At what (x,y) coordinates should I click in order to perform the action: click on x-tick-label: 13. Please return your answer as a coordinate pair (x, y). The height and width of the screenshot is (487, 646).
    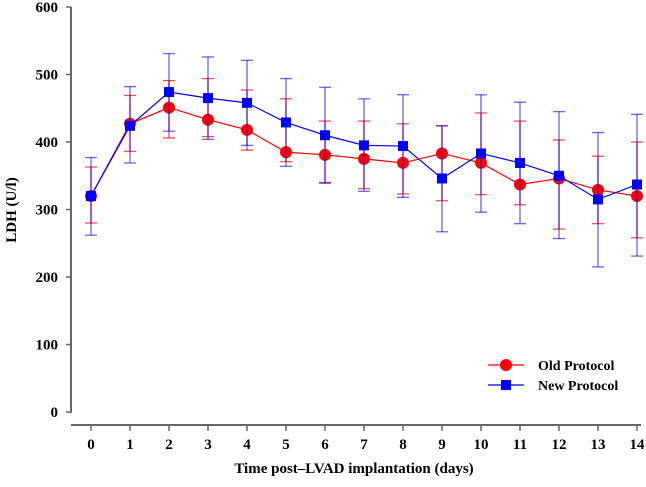
    Looking at the image, I should click on (598, 445).